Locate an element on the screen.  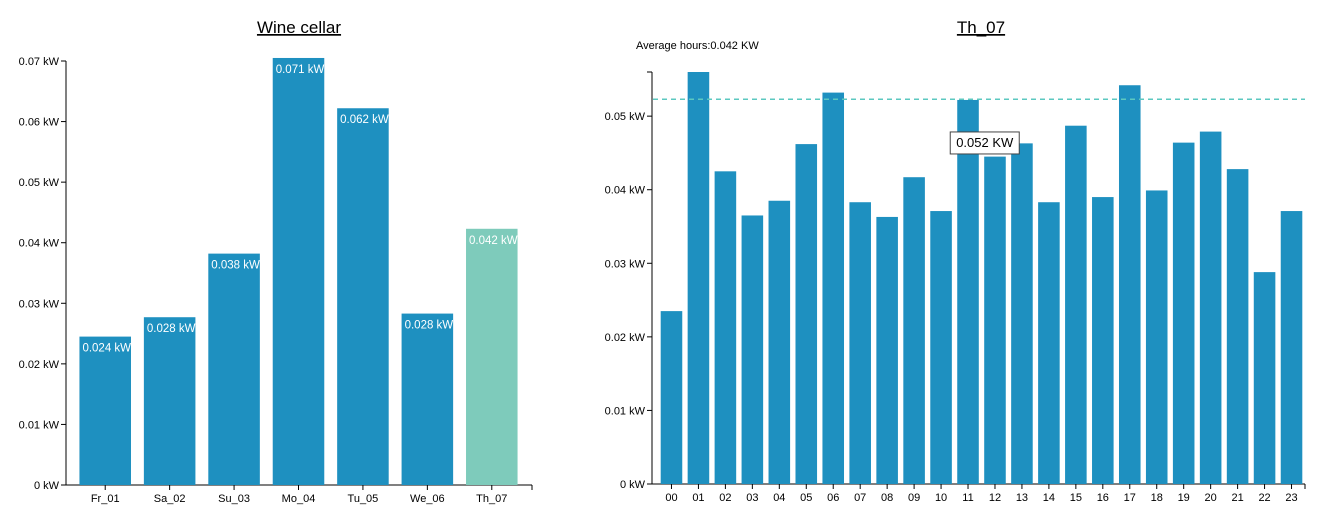
y-tick-label: 0.06 kW is located at coordinates (39, 123).